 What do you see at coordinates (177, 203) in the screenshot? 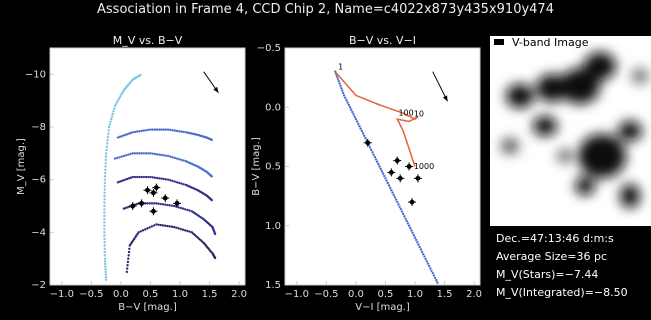
I see `panel1-star` at bounding box center [177, 203].